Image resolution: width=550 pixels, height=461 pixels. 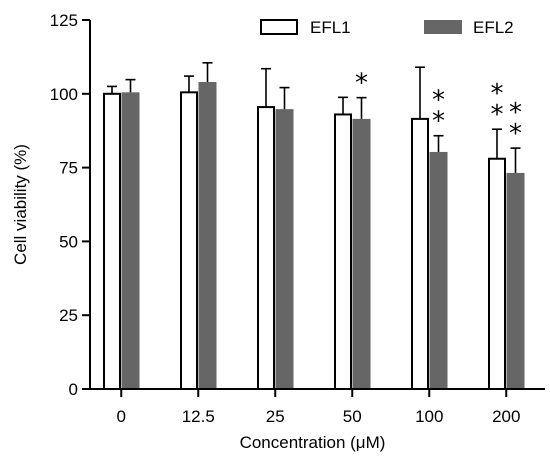 I want to click on significance-group: *** ****, so click(x=438, y=109).